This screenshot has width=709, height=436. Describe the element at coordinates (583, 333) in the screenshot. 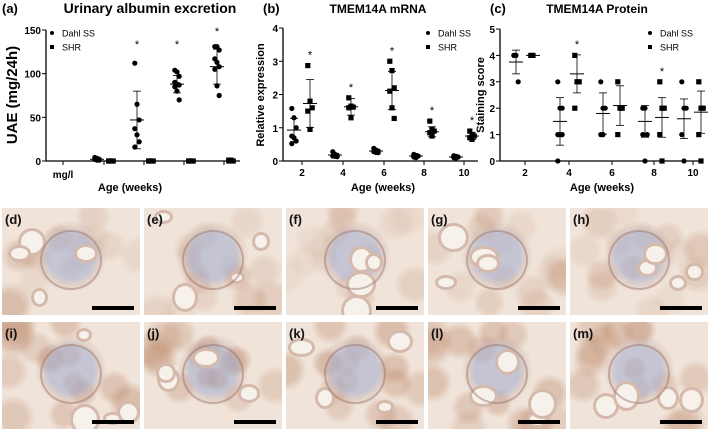

I see `panel-label: (m)` at that location.